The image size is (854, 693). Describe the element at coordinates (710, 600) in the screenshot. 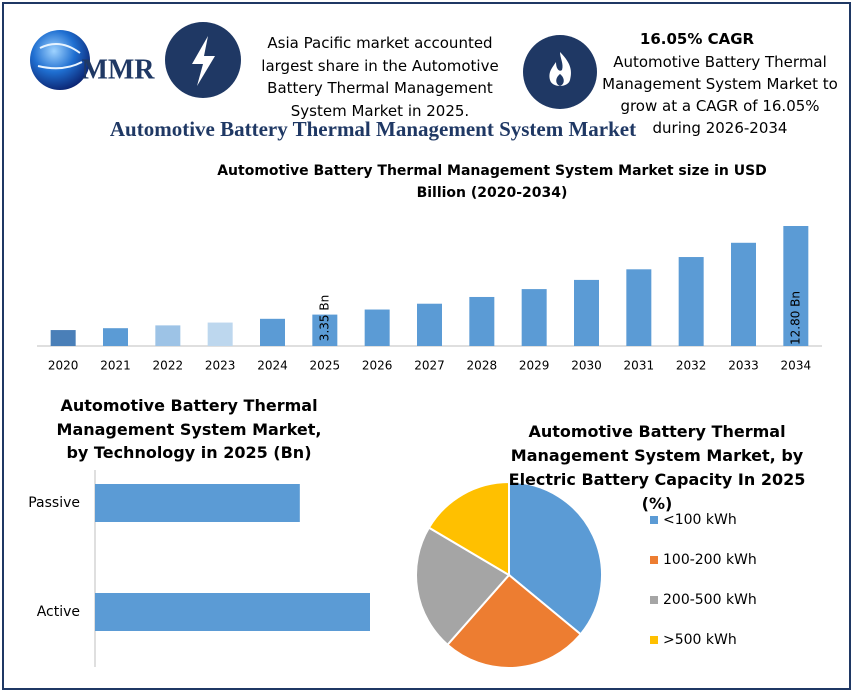

I see `legend-label: 200-500 kWh` at that location.